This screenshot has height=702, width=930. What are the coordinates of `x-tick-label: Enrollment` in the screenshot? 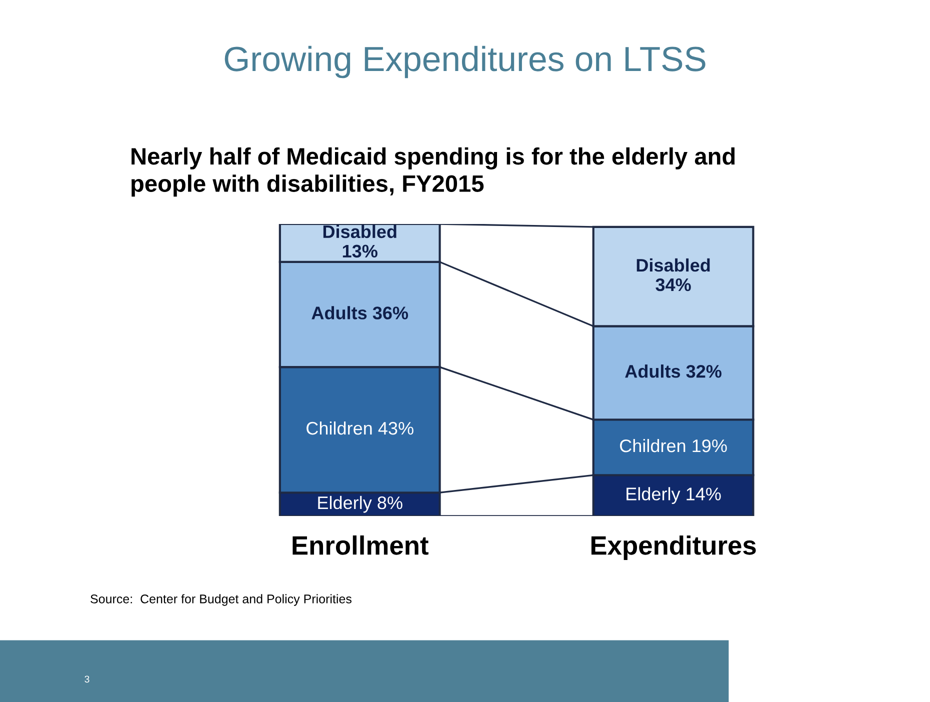 It's located at (360, 545).